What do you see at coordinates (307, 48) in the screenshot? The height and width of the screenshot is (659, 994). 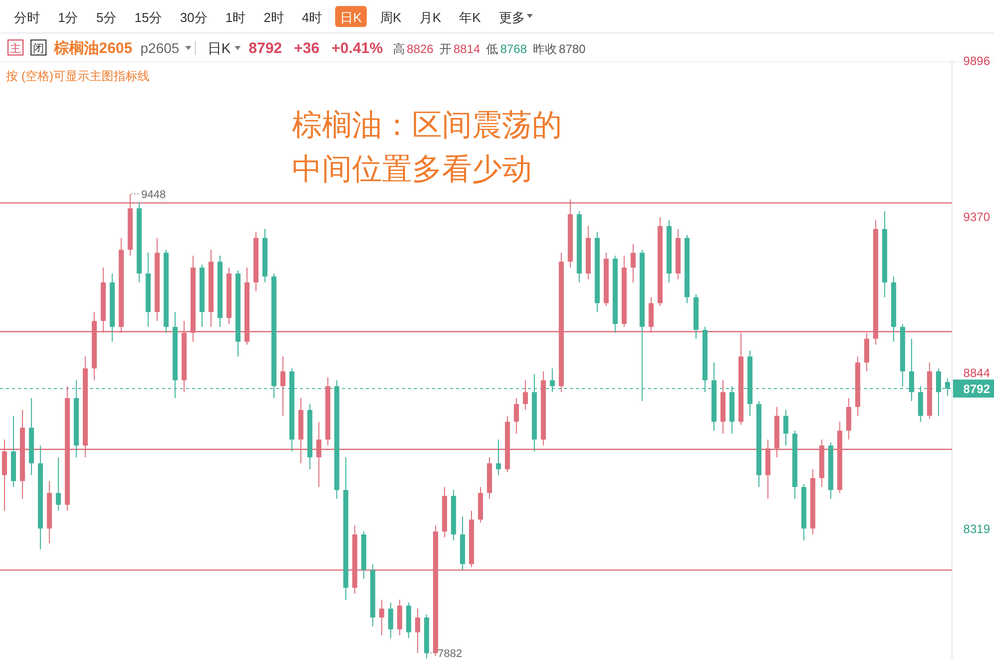 I see `text: +36` at bounding box center [307, 48].